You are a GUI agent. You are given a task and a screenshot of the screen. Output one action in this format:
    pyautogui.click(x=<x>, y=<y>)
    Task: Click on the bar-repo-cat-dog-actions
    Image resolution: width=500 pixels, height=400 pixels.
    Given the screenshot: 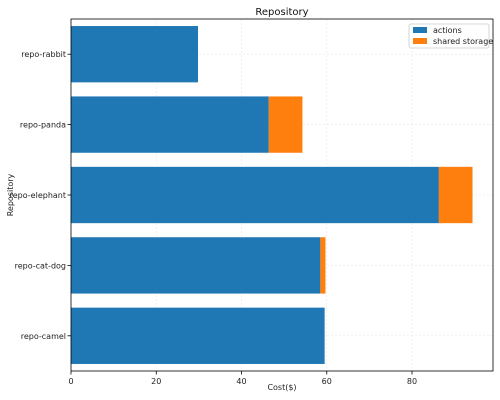 What is the action you would take?
    pyautogui.click(x=196, y=265)
    